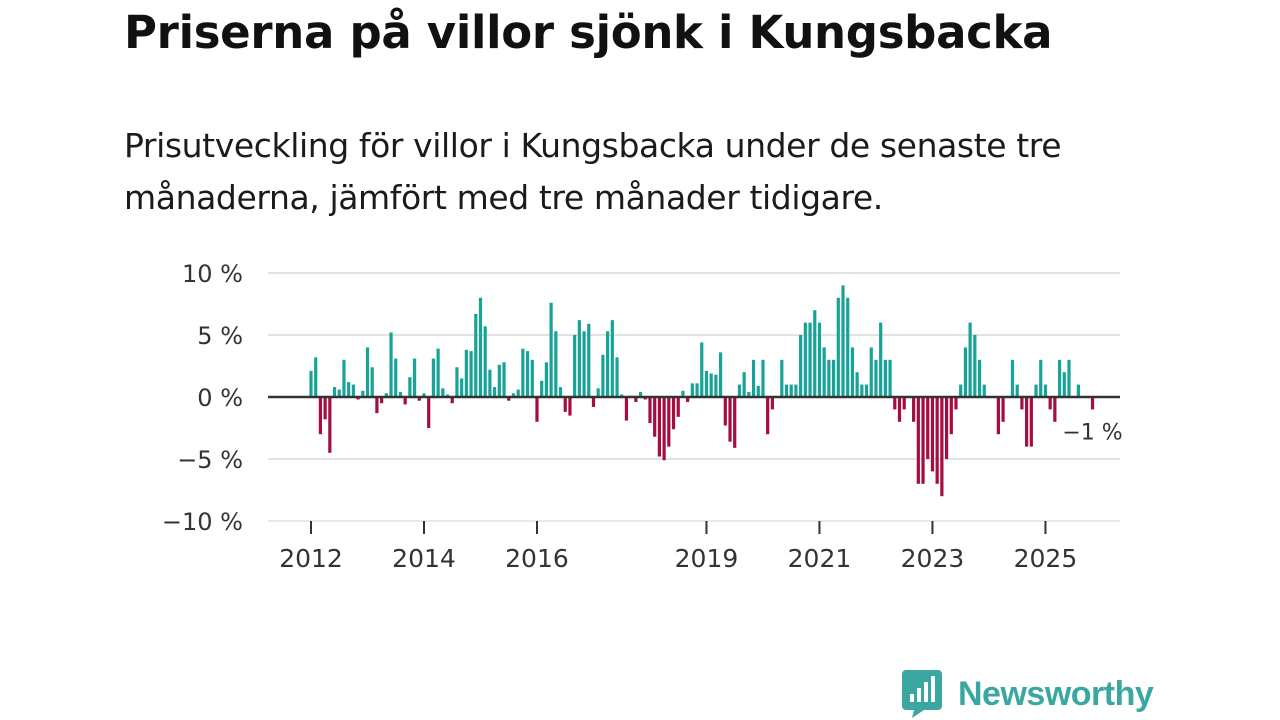 The image size is (1280, 720). Describe the element at coordinates (922, 694) in the screenshot. I see `chart-bubble-icon` at that location.